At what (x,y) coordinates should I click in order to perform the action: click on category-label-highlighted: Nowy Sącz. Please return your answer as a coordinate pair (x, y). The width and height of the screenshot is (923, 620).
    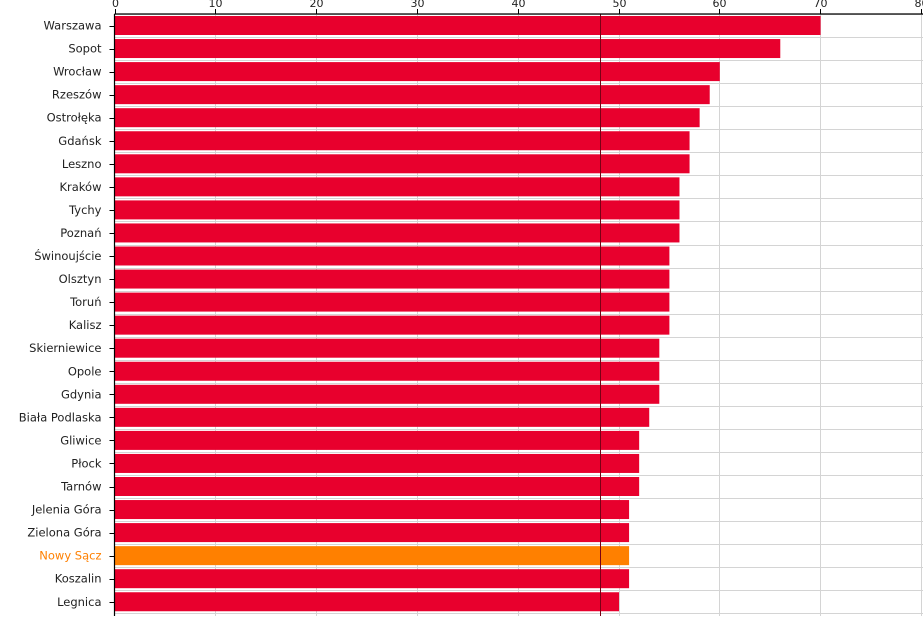
    Looking at the image, I should click on (70, 556).